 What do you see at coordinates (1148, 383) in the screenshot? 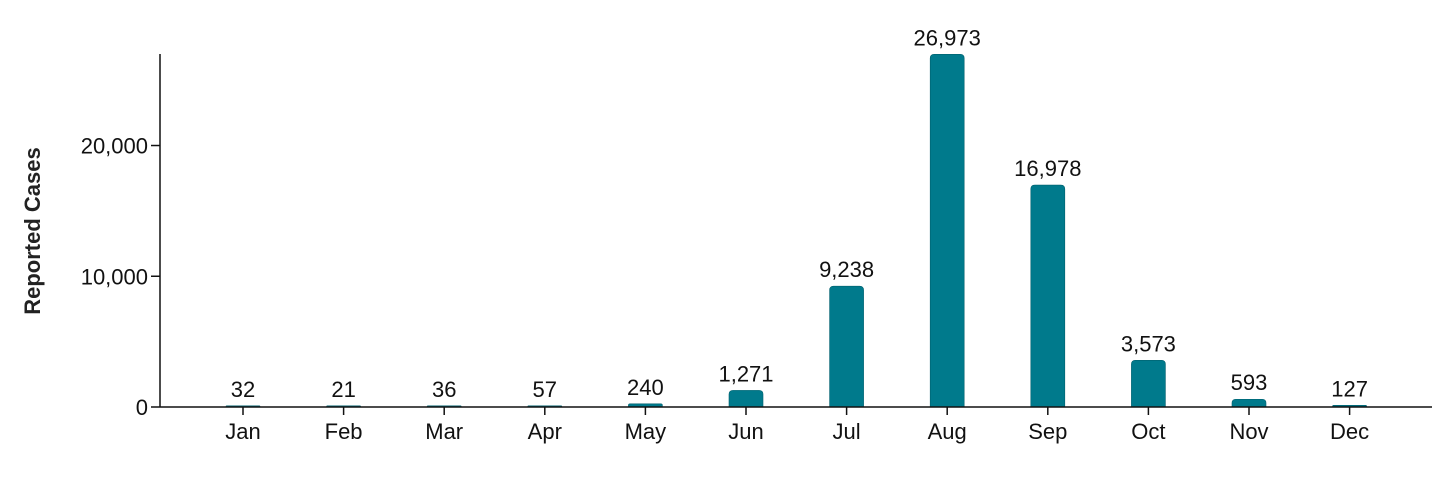
I see `bar-oct` at bounding box center [1148, 383].